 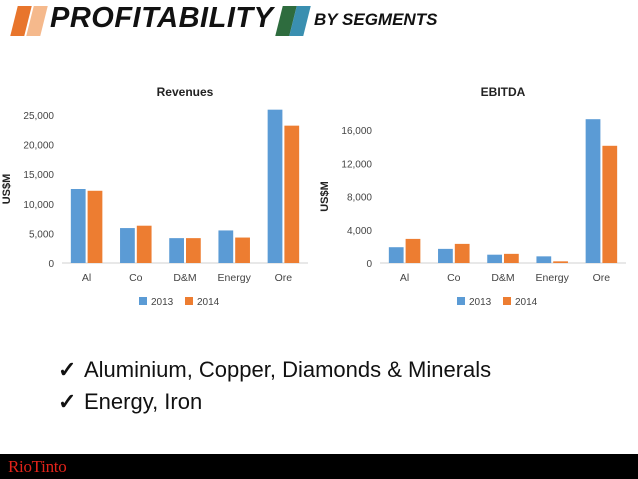 I want to click on y-tick-label: 20,000, so click(x=38, y=146).